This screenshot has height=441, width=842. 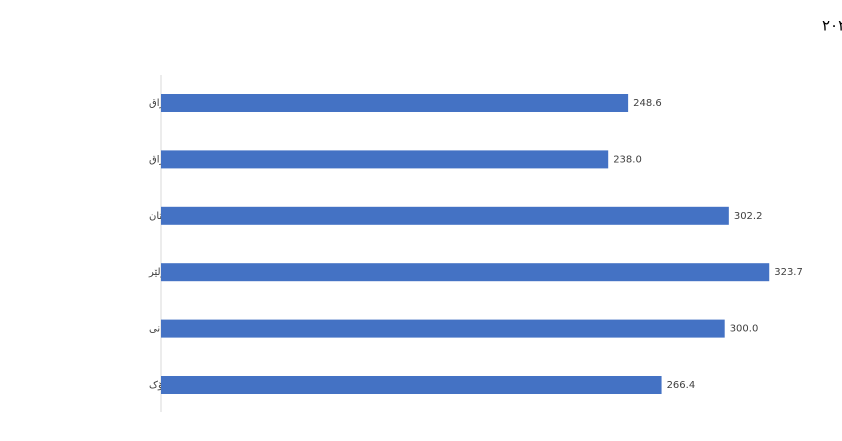 I want to click on value-label: 300.0, so click(x=744, y=329).